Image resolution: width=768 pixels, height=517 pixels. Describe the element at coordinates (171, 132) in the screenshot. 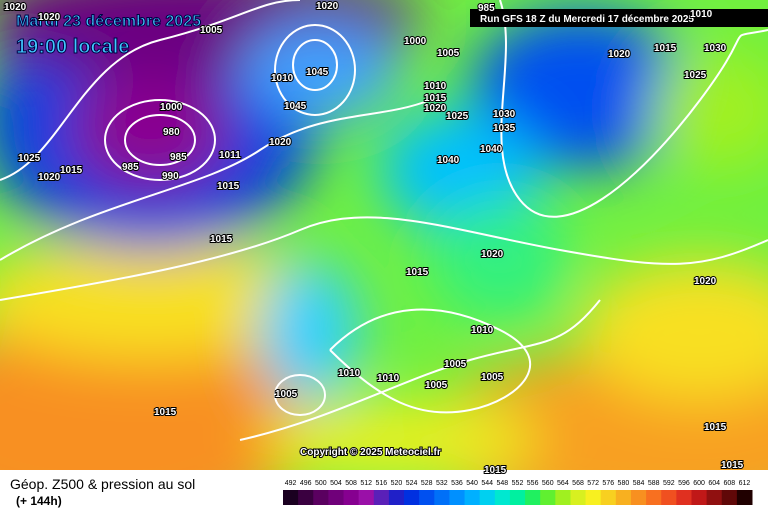

I see `isobar-label: 980` at that location.